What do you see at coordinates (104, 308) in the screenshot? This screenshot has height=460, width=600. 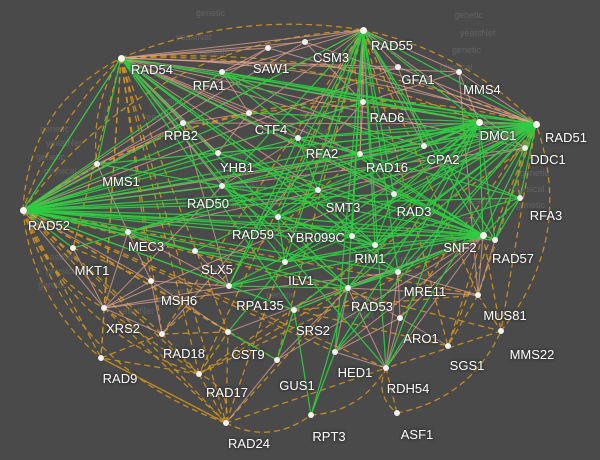 I see `graph-node-xrs2` at bounding box center [104, 308].